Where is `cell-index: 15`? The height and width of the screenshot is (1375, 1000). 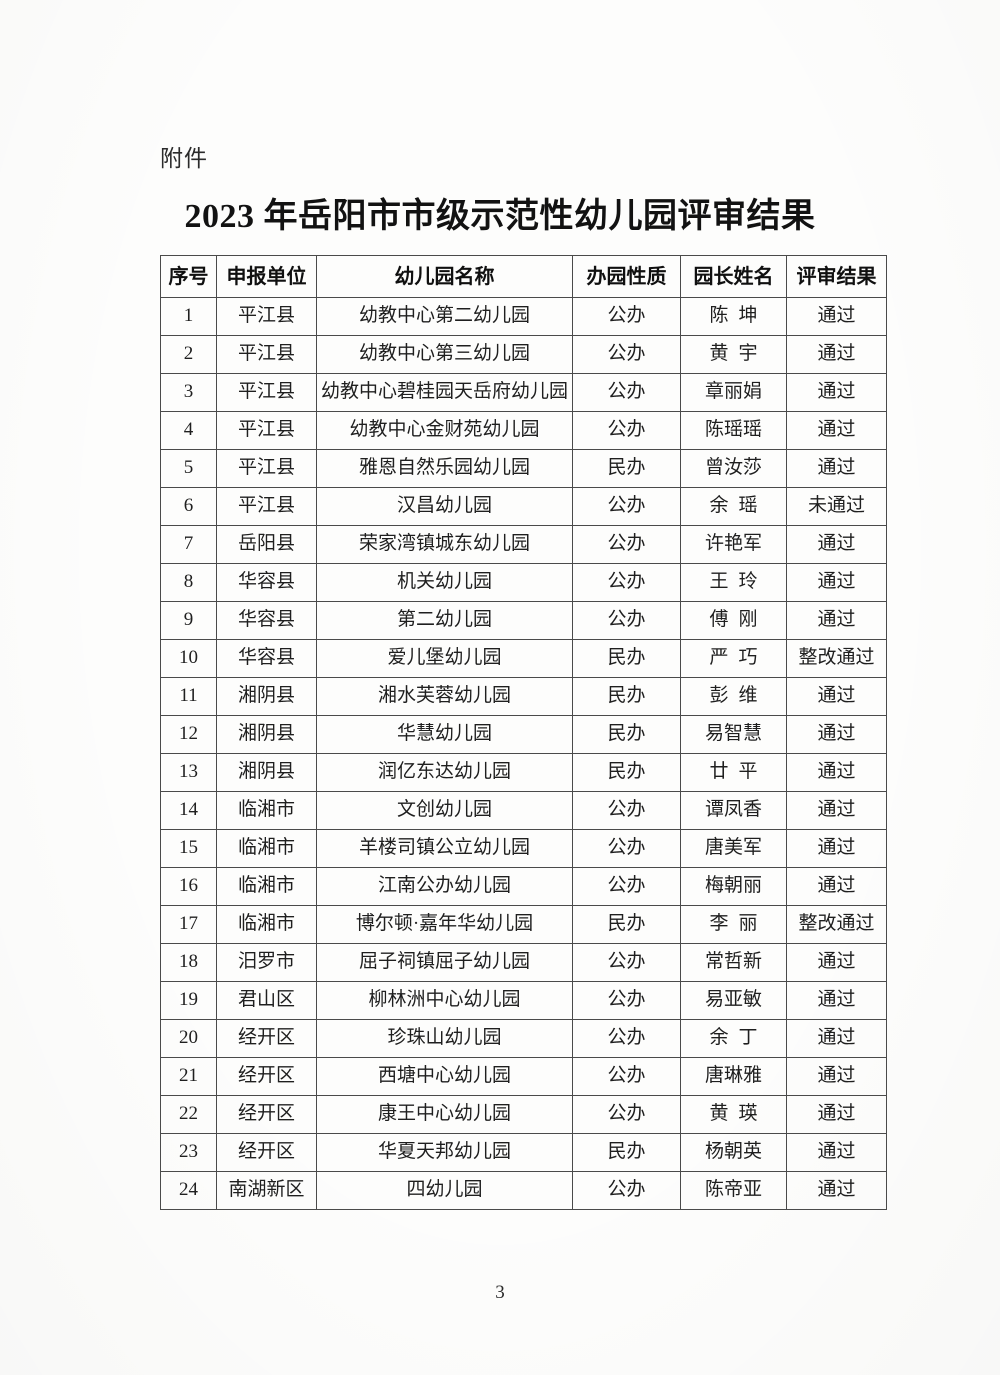
cell-index: 15 is located at coordinates (188, 848).